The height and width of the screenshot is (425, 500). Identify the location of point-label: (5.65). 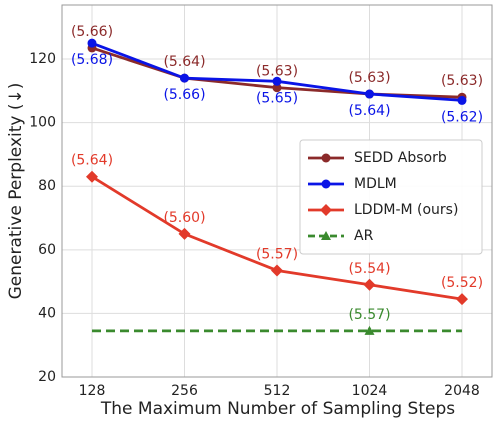
(277, 98).